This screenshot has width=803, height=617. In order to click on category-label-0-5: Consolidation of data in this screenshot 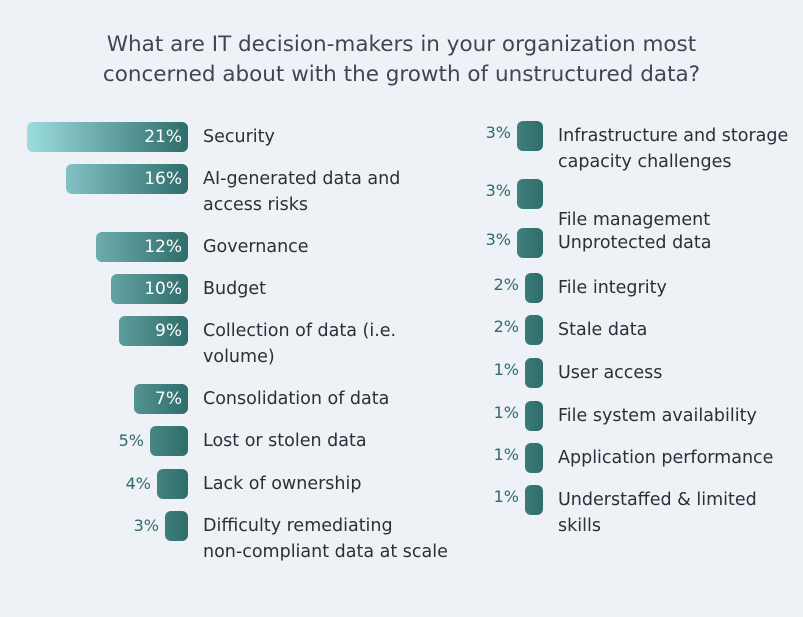, I will do `click(296, 399)`.